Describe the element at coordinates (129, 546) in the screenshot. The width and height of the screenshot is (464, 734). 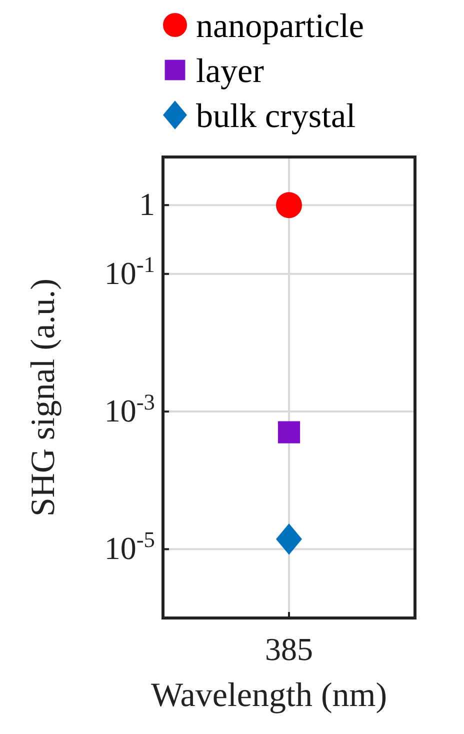
I see `y-tick-label: 10$^{-5}$` at that location.